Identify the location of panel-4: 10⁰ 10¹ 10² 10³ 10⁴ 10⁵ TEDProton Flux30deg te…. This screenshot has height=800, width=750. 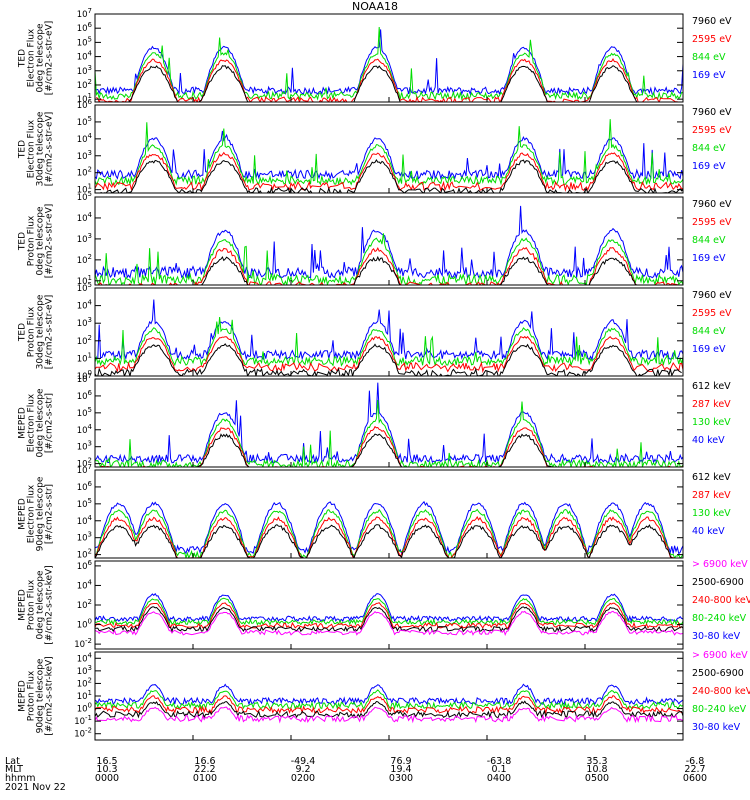
(375, 331).